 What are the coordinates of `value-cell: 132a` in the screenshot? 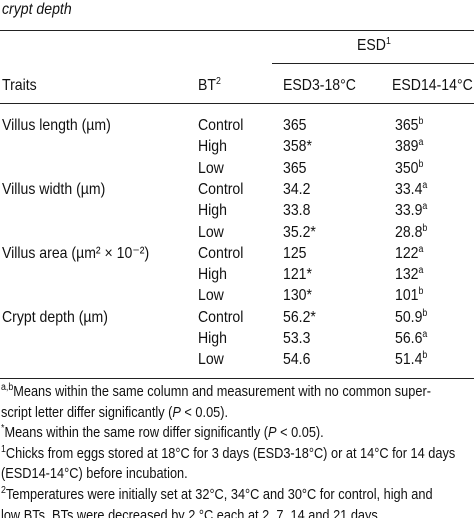 It's located at (409, 275).